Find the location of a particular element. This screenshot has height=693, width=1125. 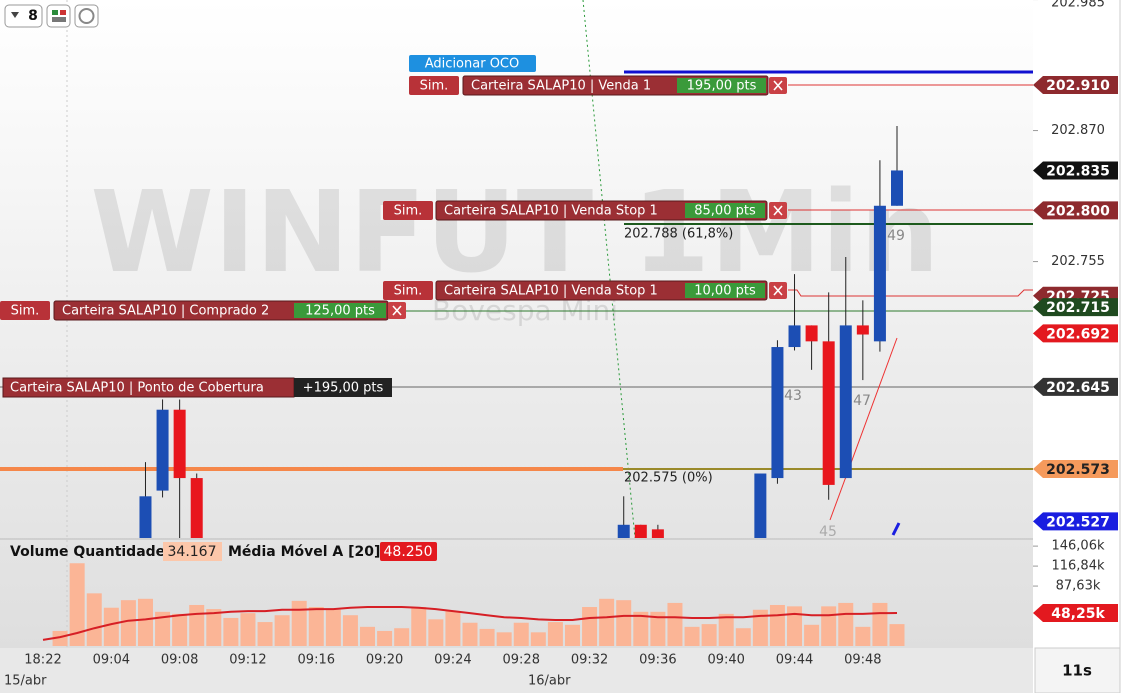

fib-label: 202.575 (0%) is located at coordinates (668, 478).